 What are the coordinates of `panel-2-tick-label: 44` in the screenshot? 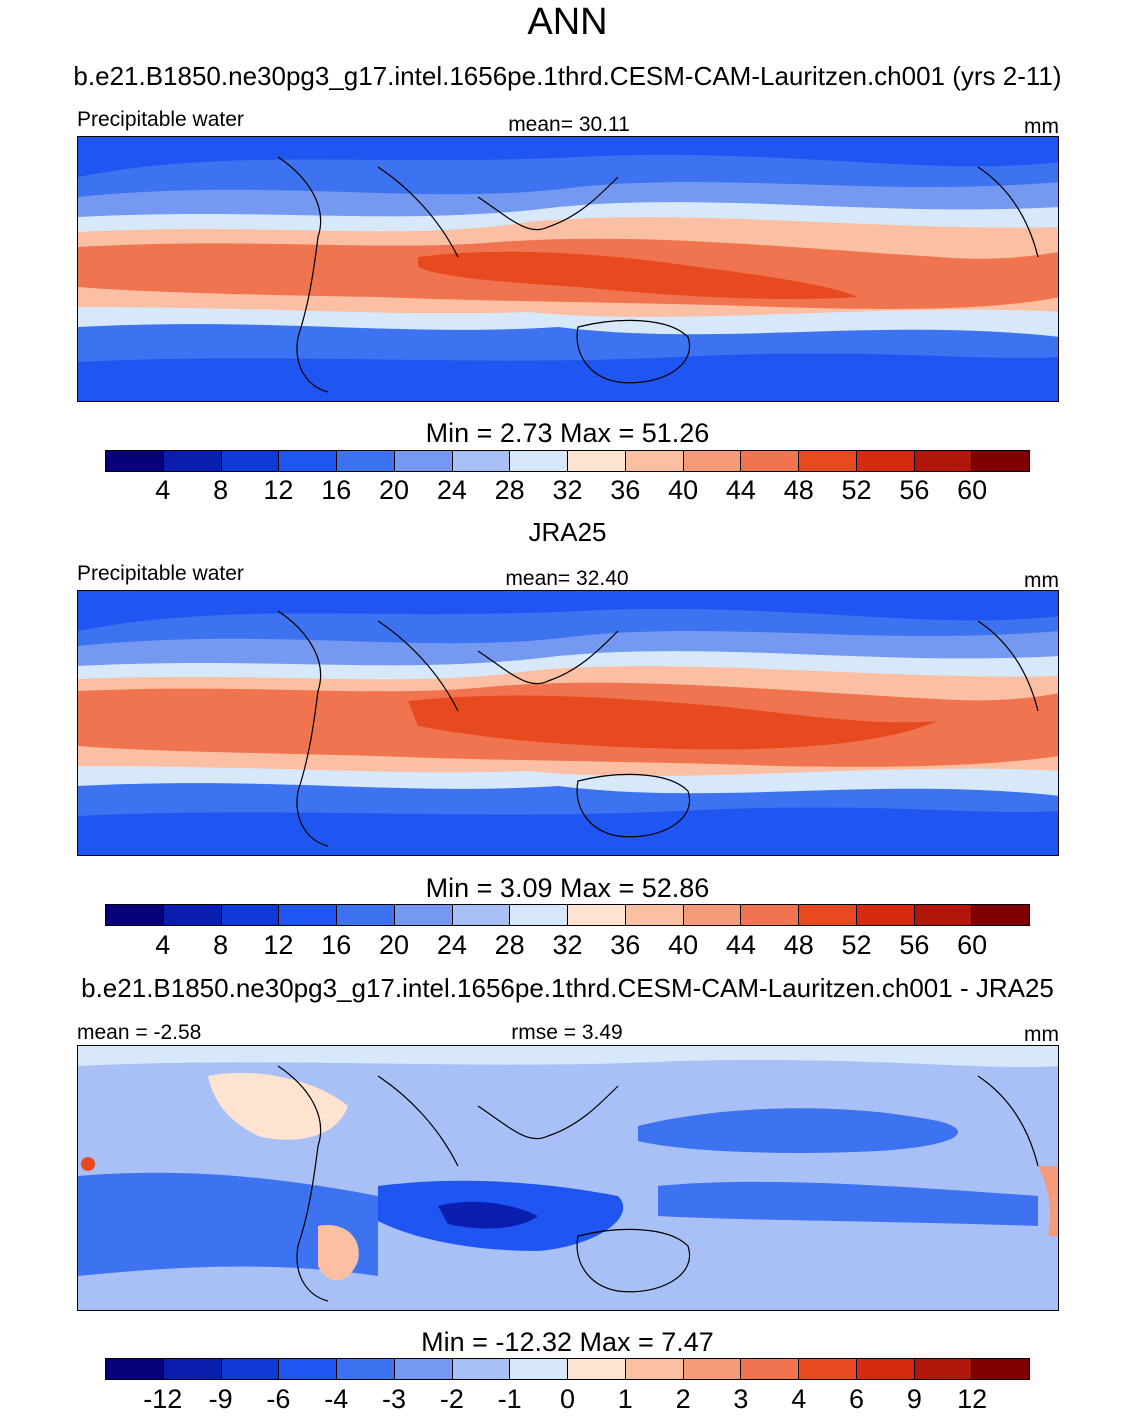 It's located at (740, 945).